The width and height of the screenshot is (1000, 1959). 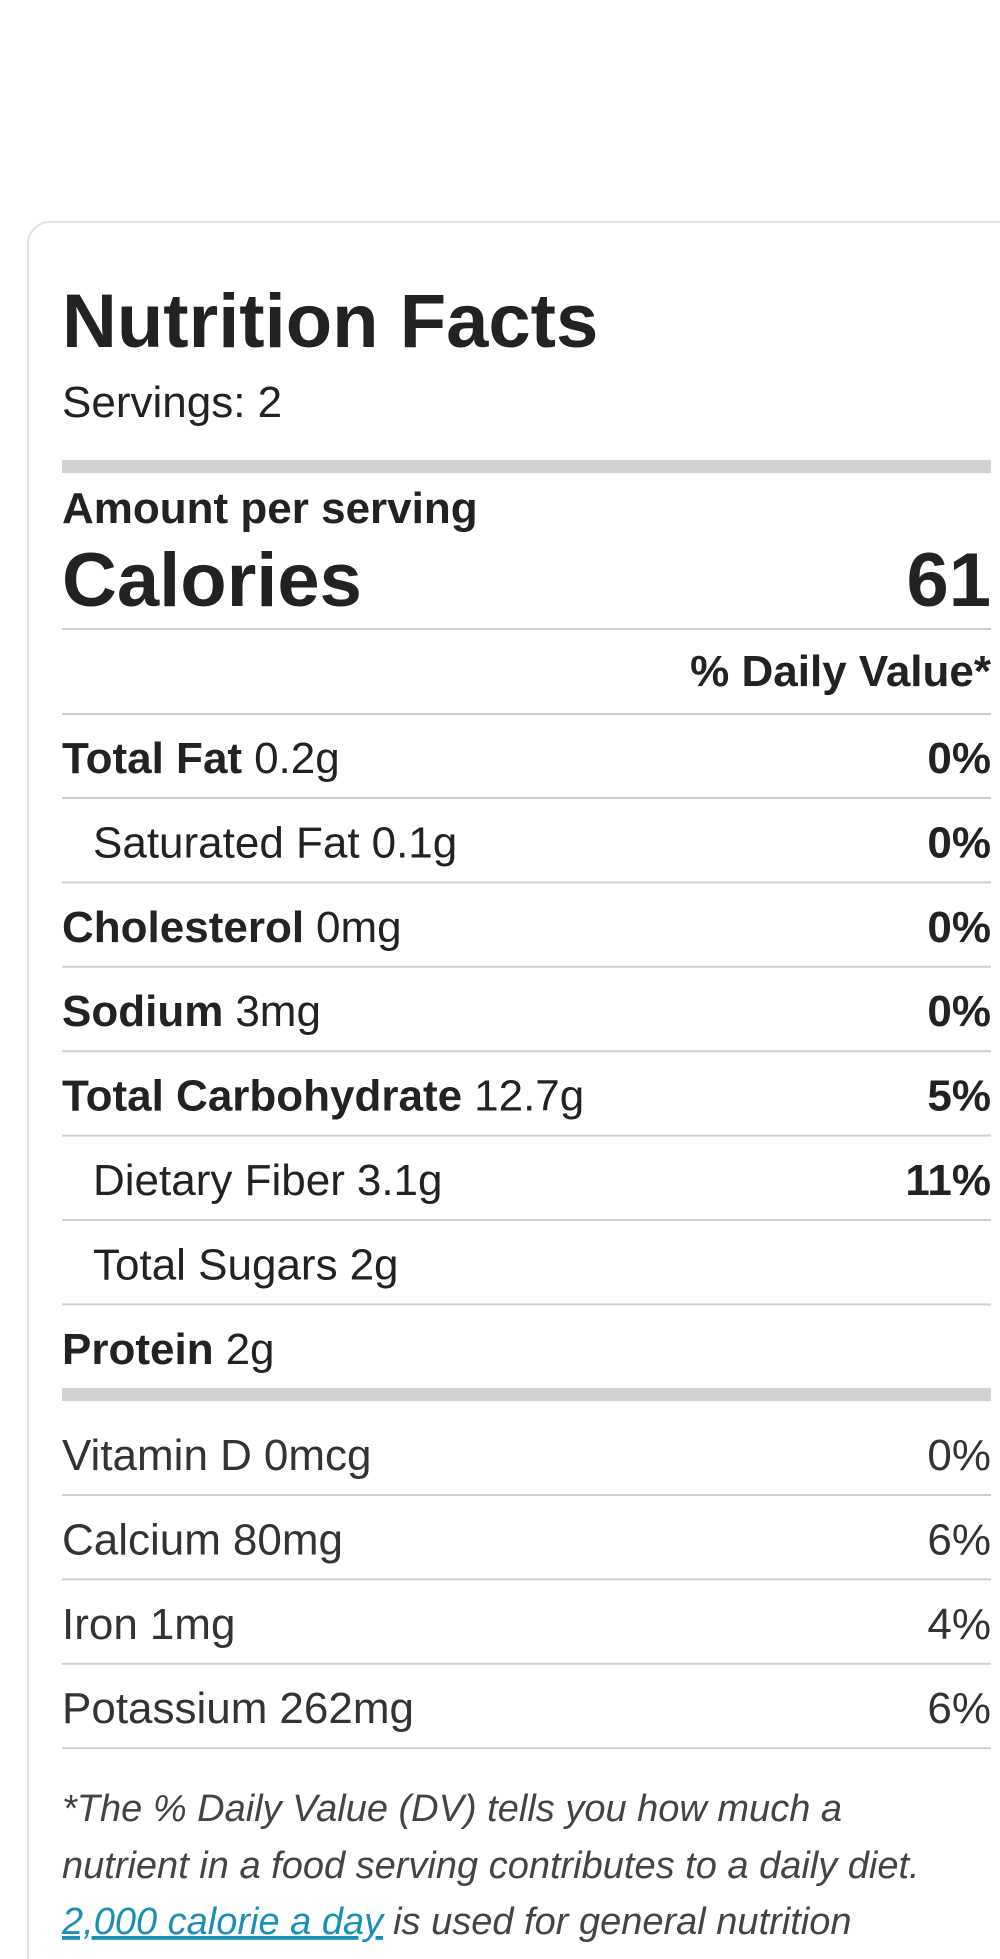 What do you see at coordinates (100, 1624) in the screenshot?
I see `vitamin-name: Iron` at bounding box center [100, 1624].